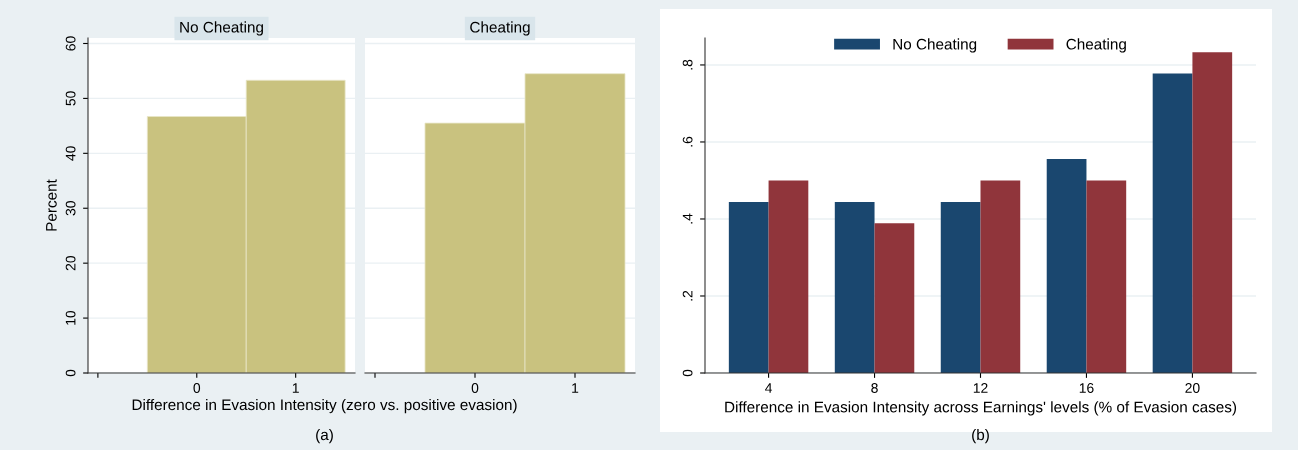  I want to click on x-tick-label: 20, so click(1192, 388).